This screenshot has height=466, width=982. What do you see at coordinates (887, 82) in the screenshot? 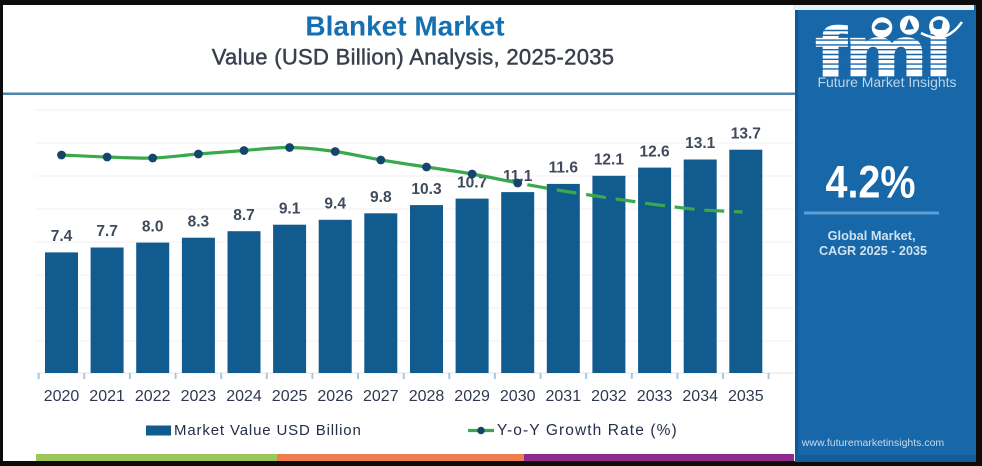
I see `svg-text: Future Market Insights` at bounding box center [887, 82].